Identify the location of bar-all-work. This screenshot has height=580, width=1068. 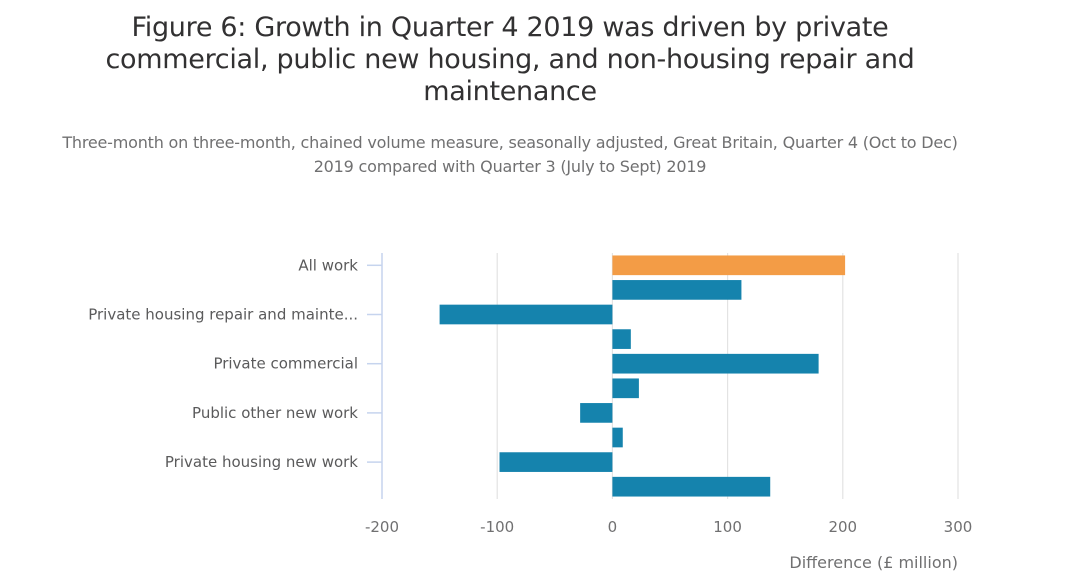
(729, 265).